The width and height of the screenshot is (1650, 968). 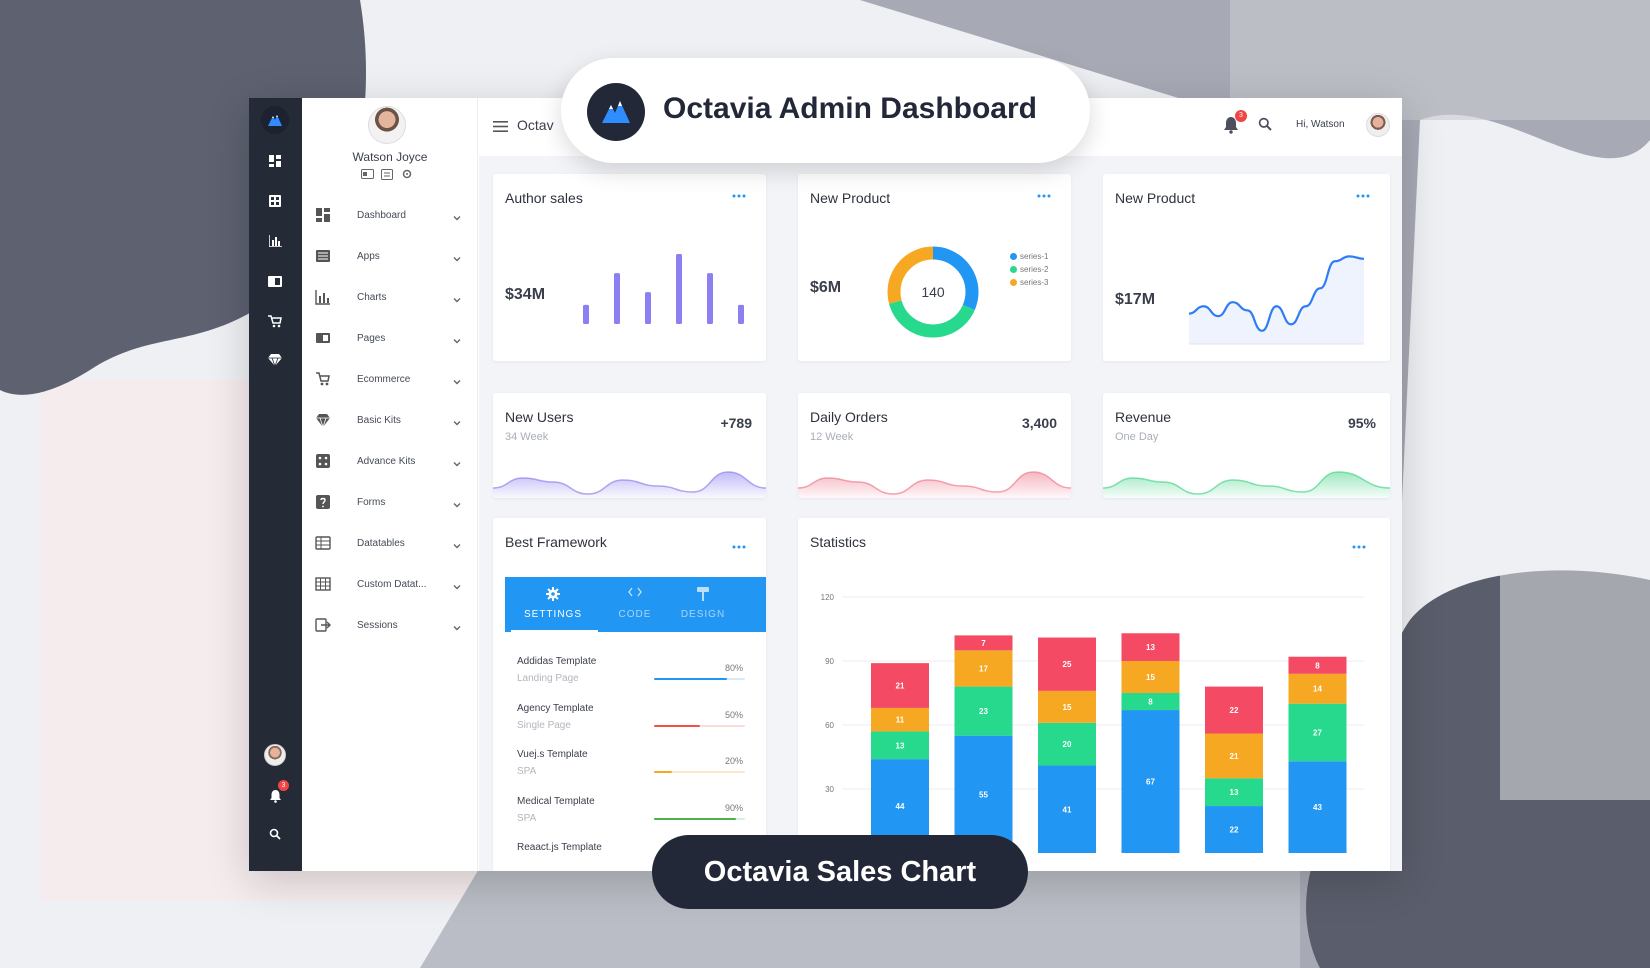 What do you see at coordinates (275, 360) in the screenshot?
I see `rail-diamond-icon` at bounding box center [275, 360].